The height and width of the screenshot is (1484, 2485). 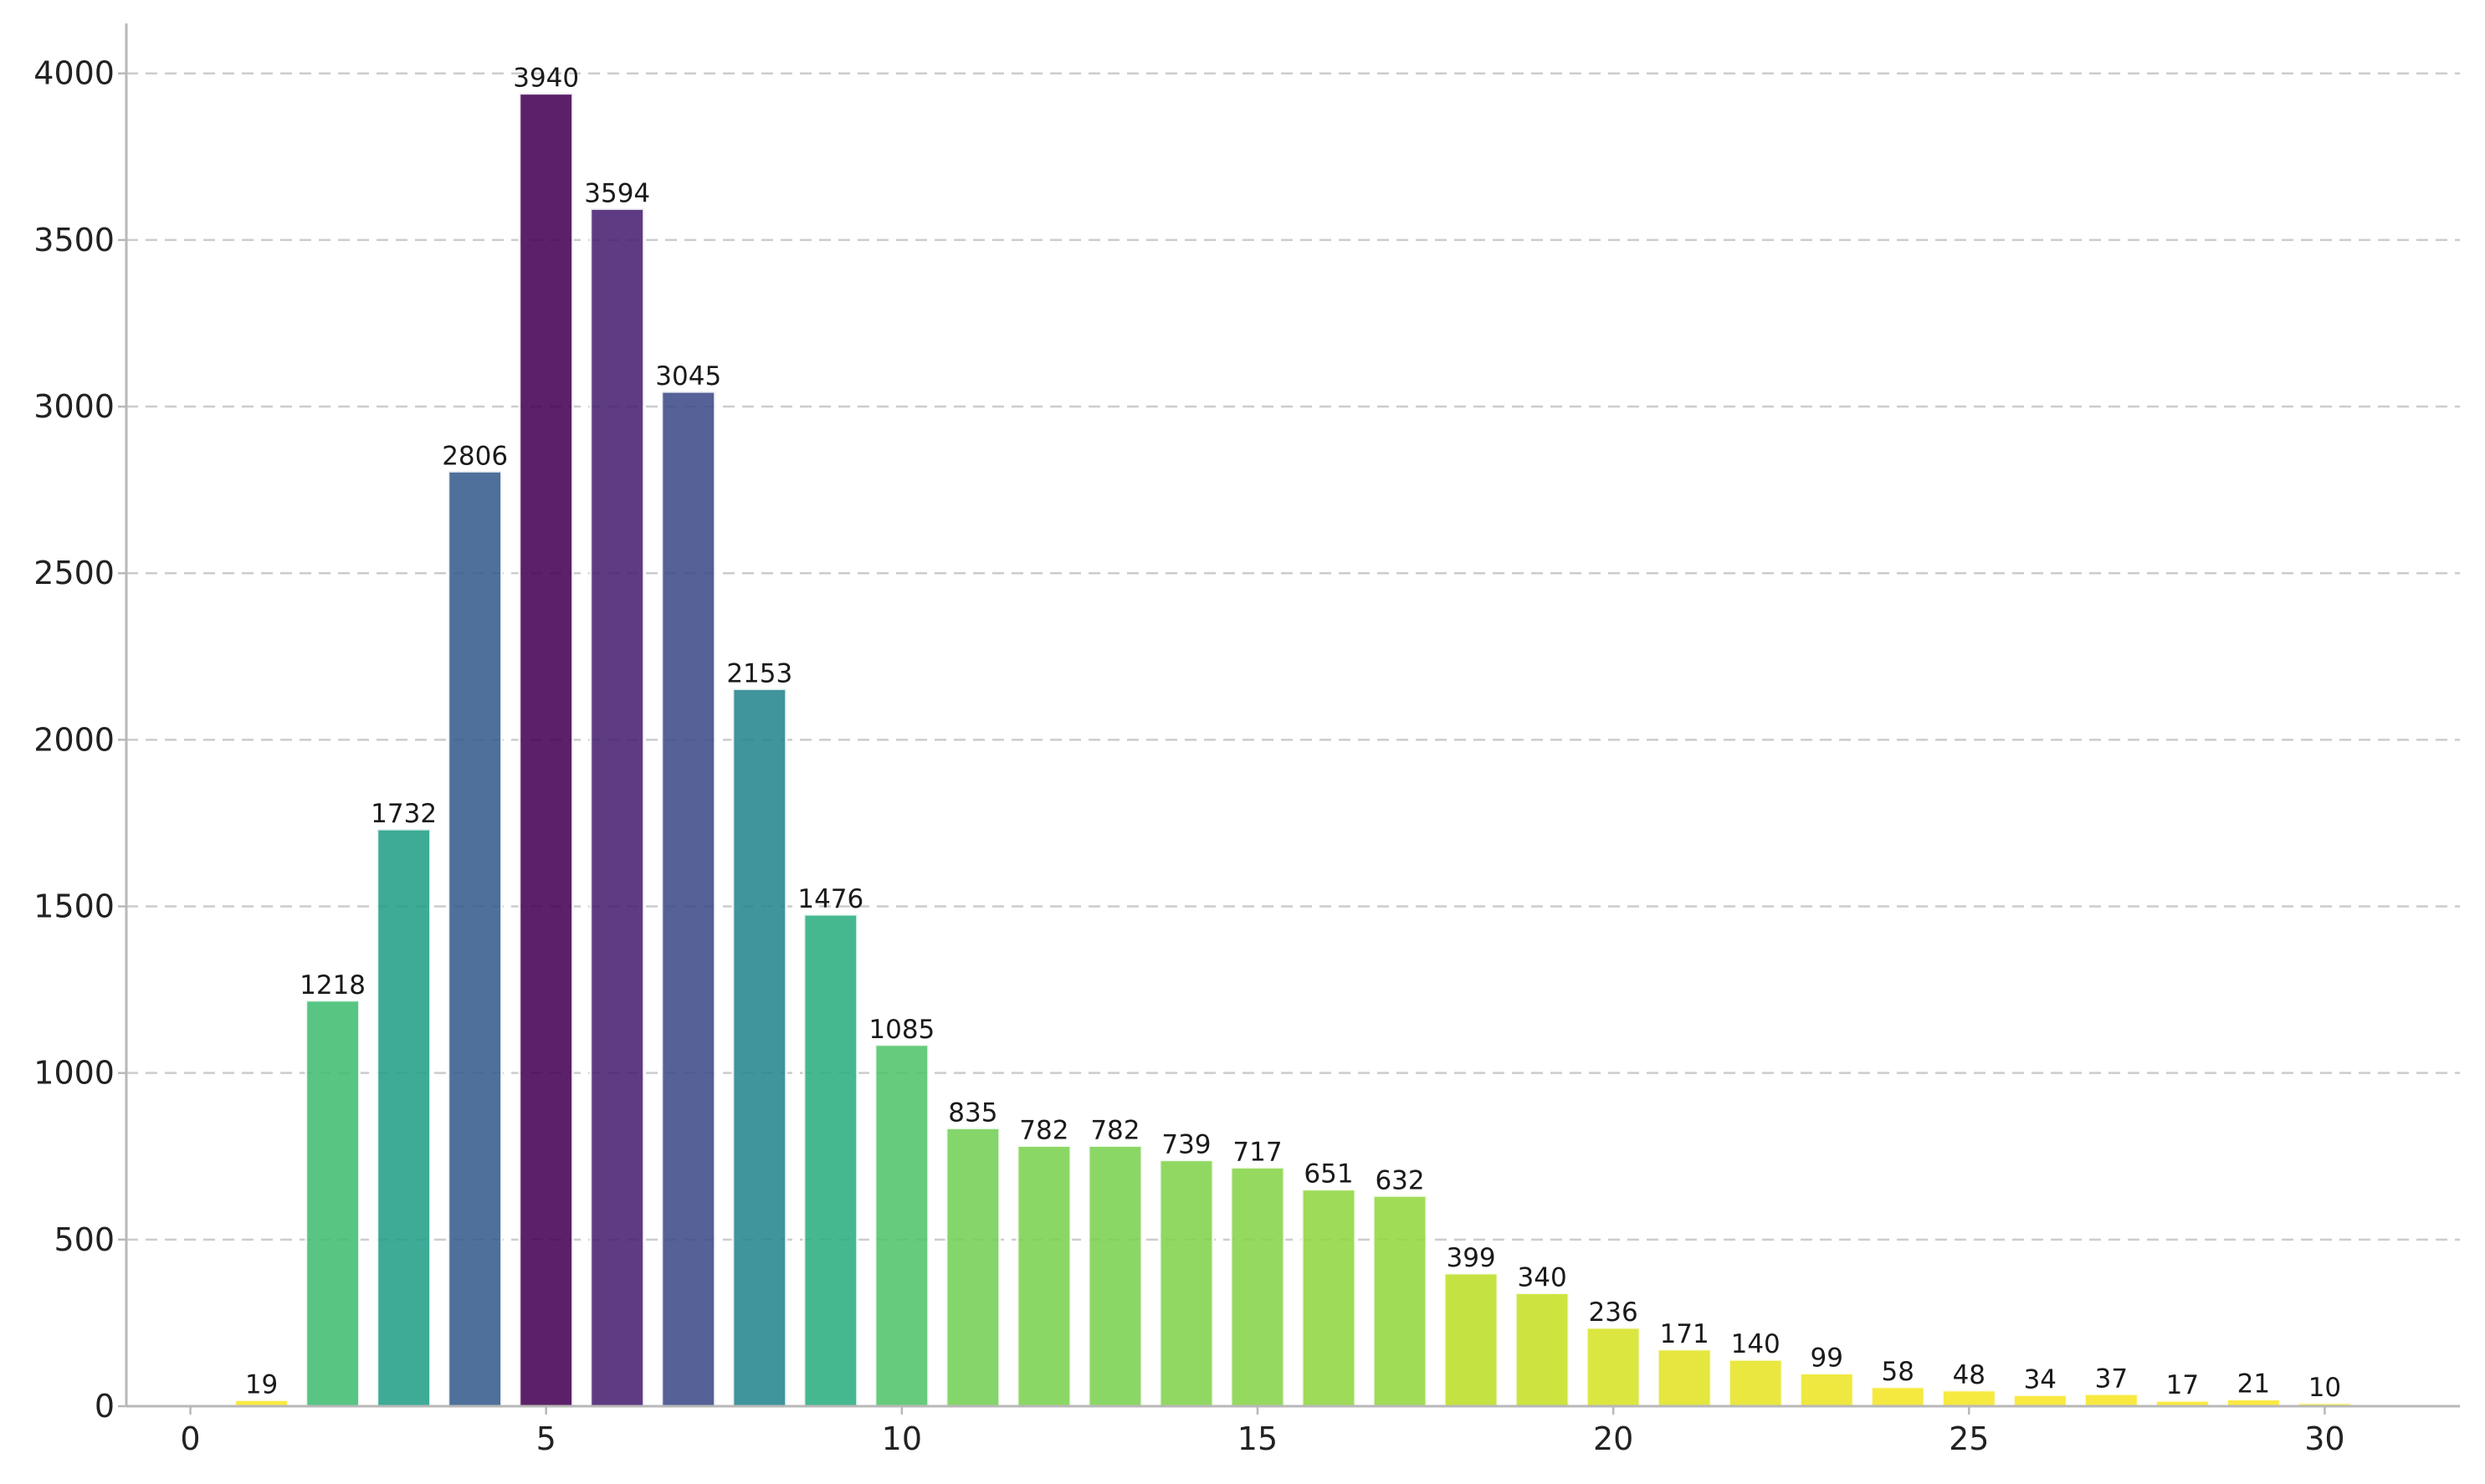 I want to click on bar-label-15: 717, so click(x=1257, y=1152).